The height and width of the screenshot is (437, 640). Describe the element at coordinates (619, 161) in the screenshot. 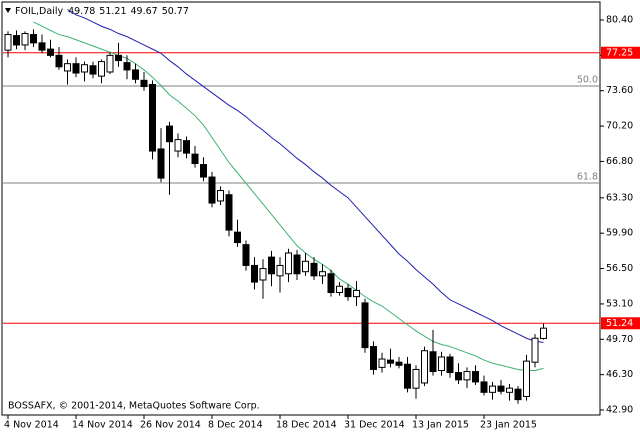

I see `y-tick-label: 66.80` at that location.